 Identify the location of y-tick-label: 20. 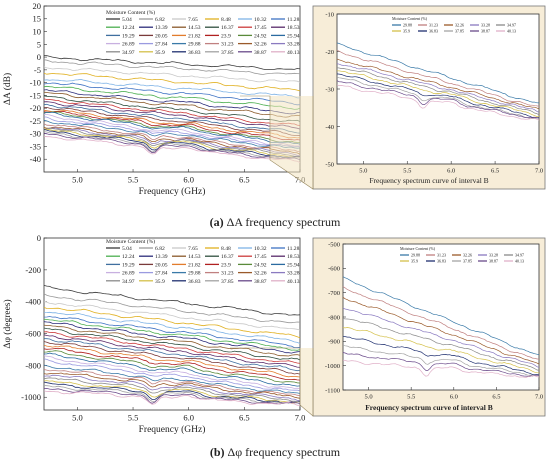
(37, 6).